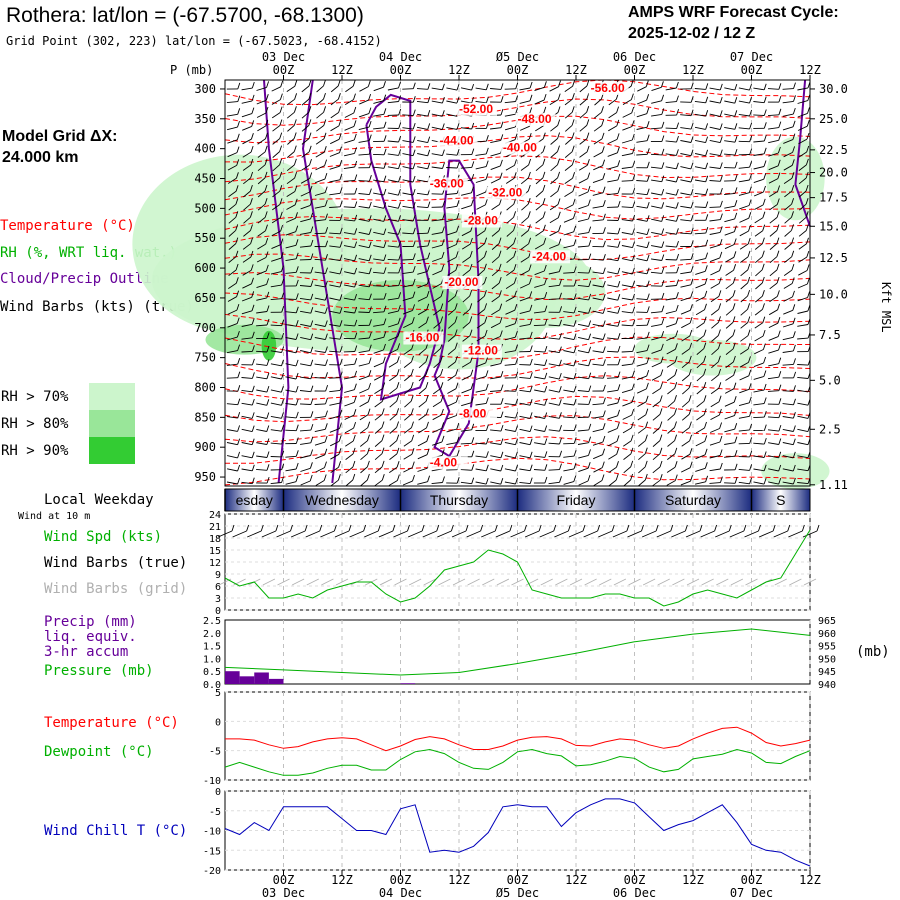  Describe the element at coordinates (401, 70) in the screenshot. I see `time-tick-label: 00Z` at that location.